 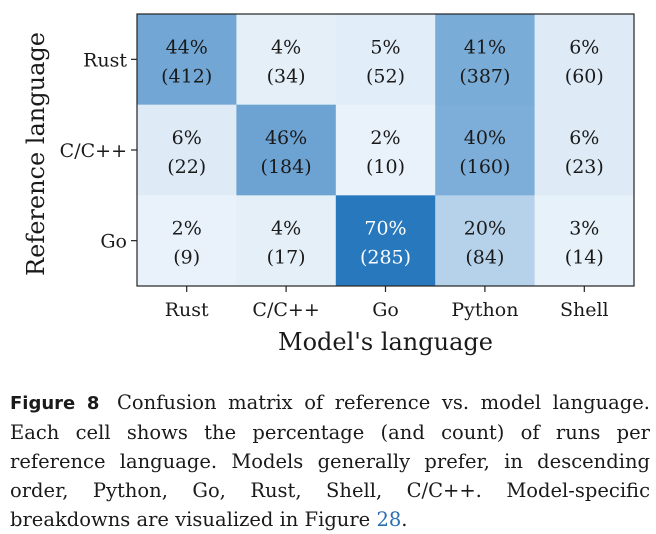 What do you see at coordinates (186, 258) in the screenshot?
I see `cell-count-label: (9)` at bounding box center [186, 258].